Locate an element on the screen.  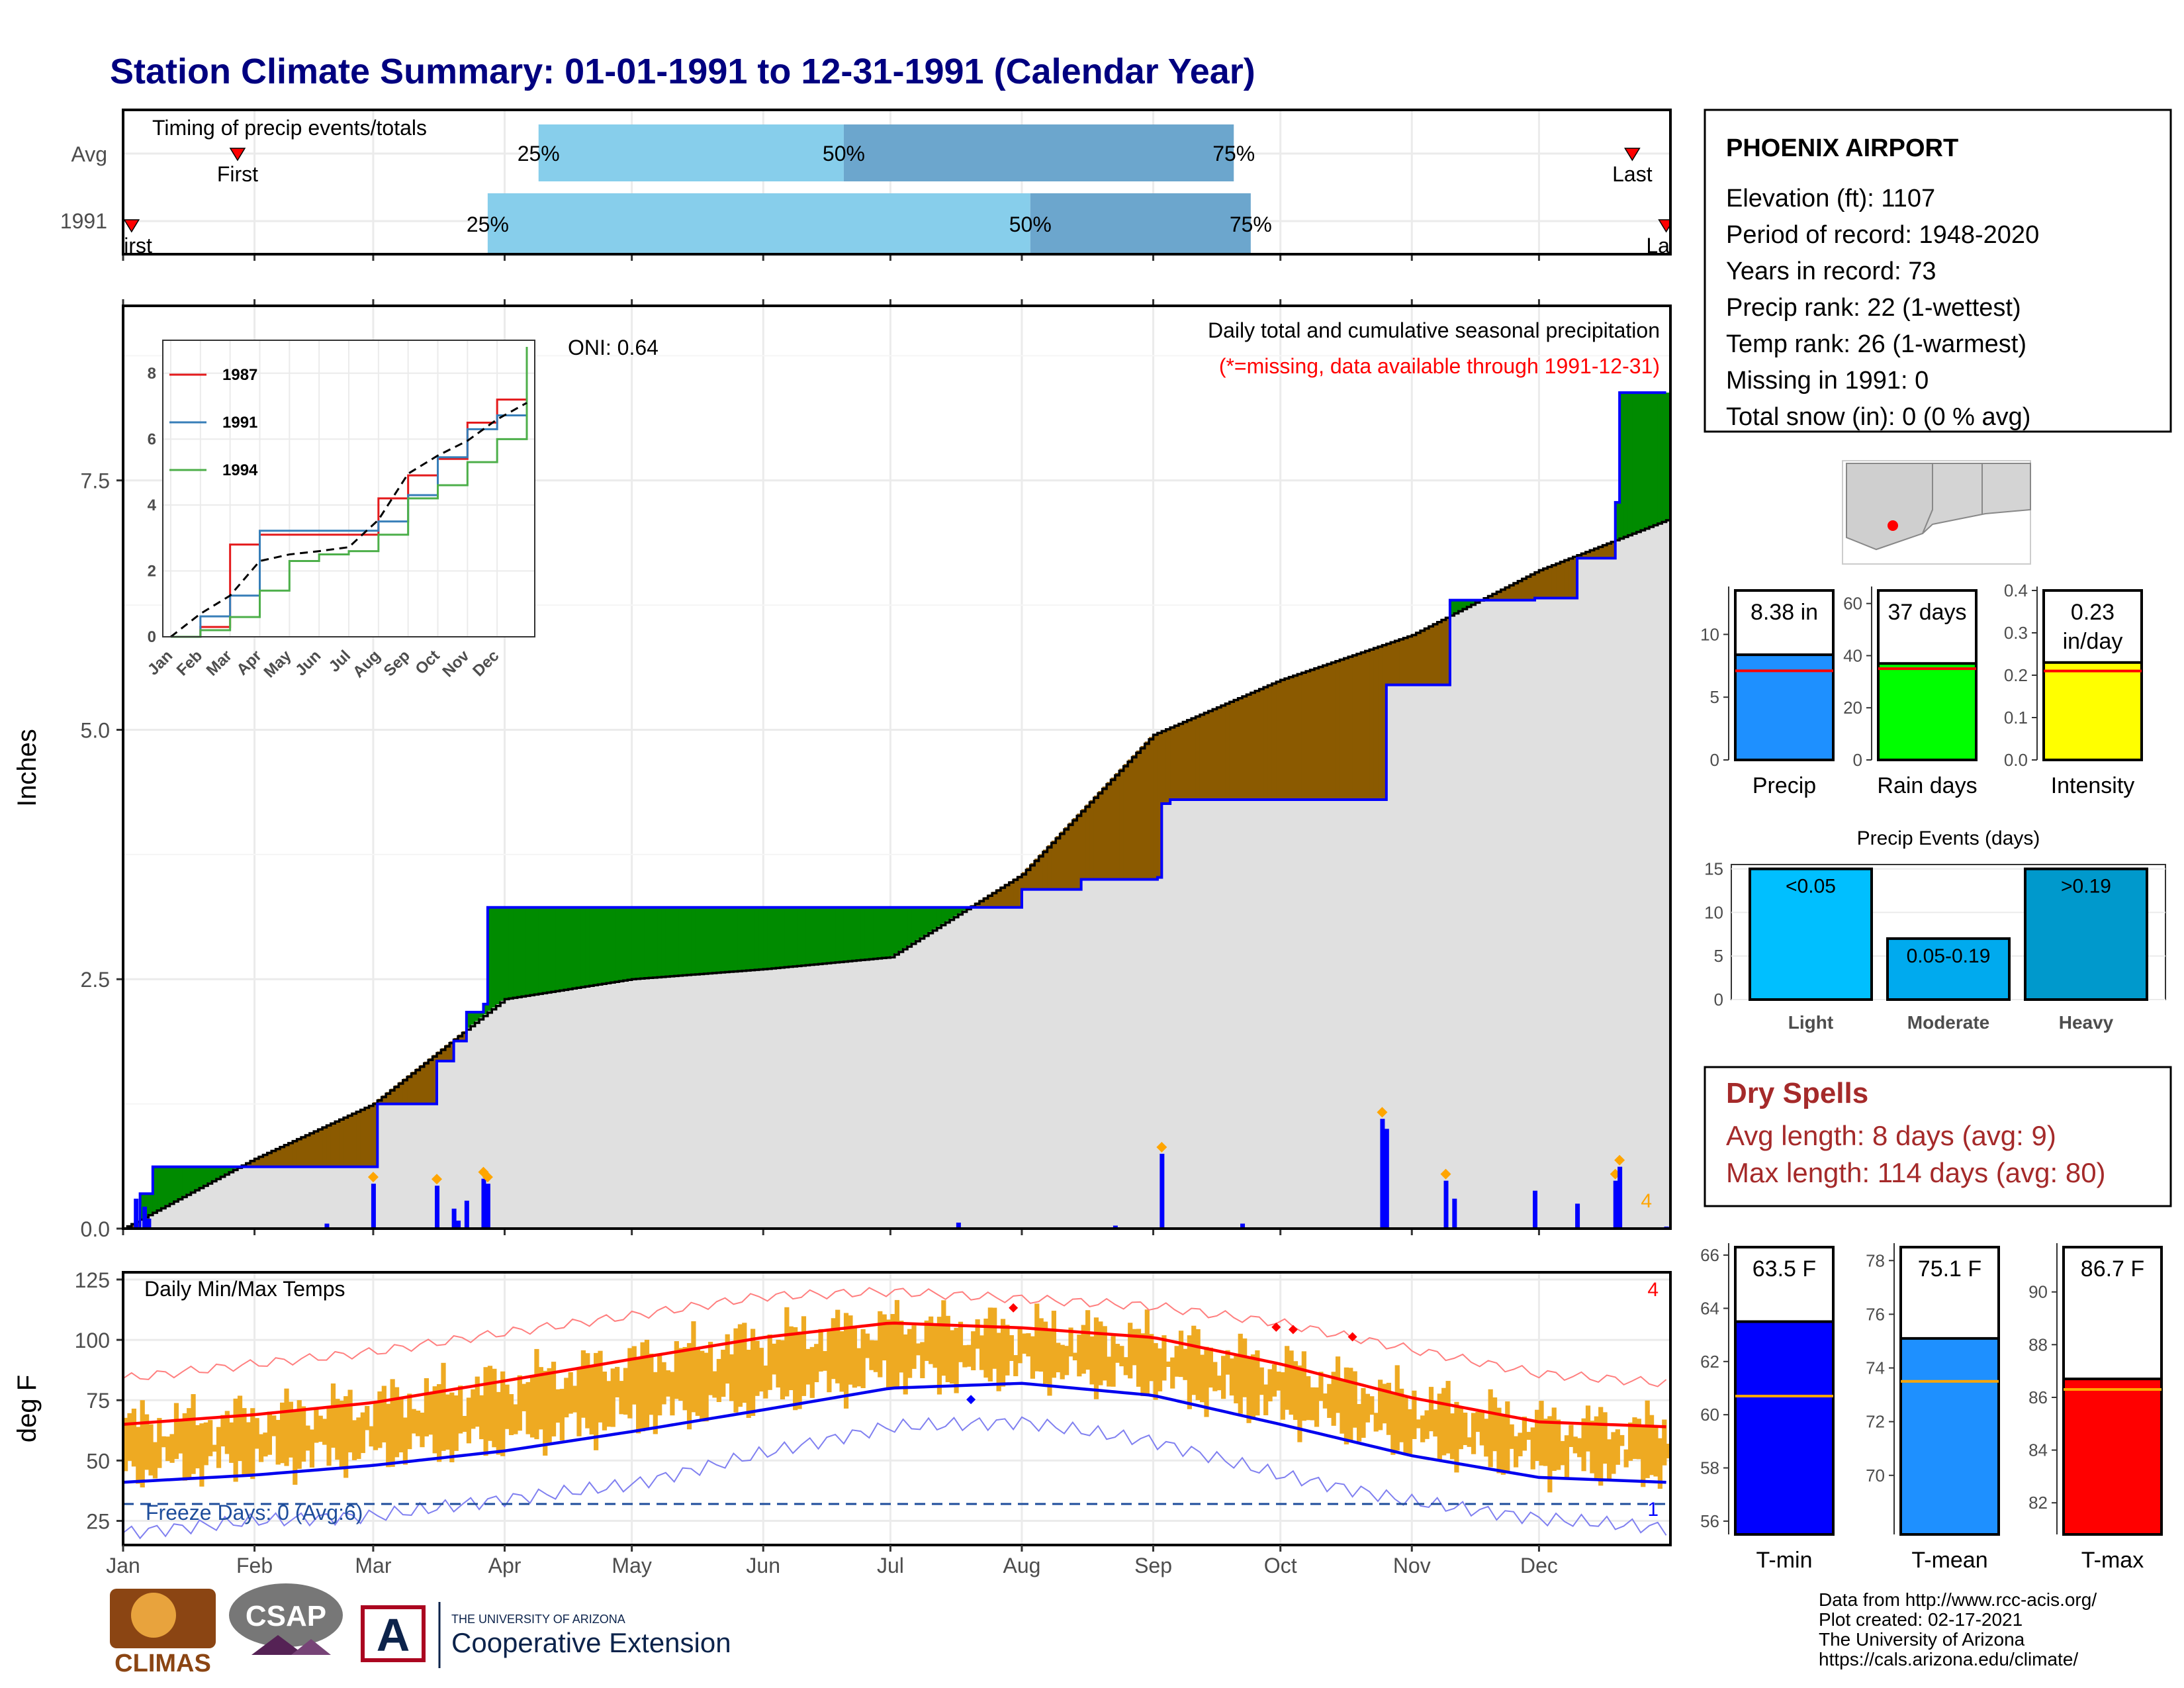
small-bar-ytick-label: 84 is located at coordinates (2038, 1450).